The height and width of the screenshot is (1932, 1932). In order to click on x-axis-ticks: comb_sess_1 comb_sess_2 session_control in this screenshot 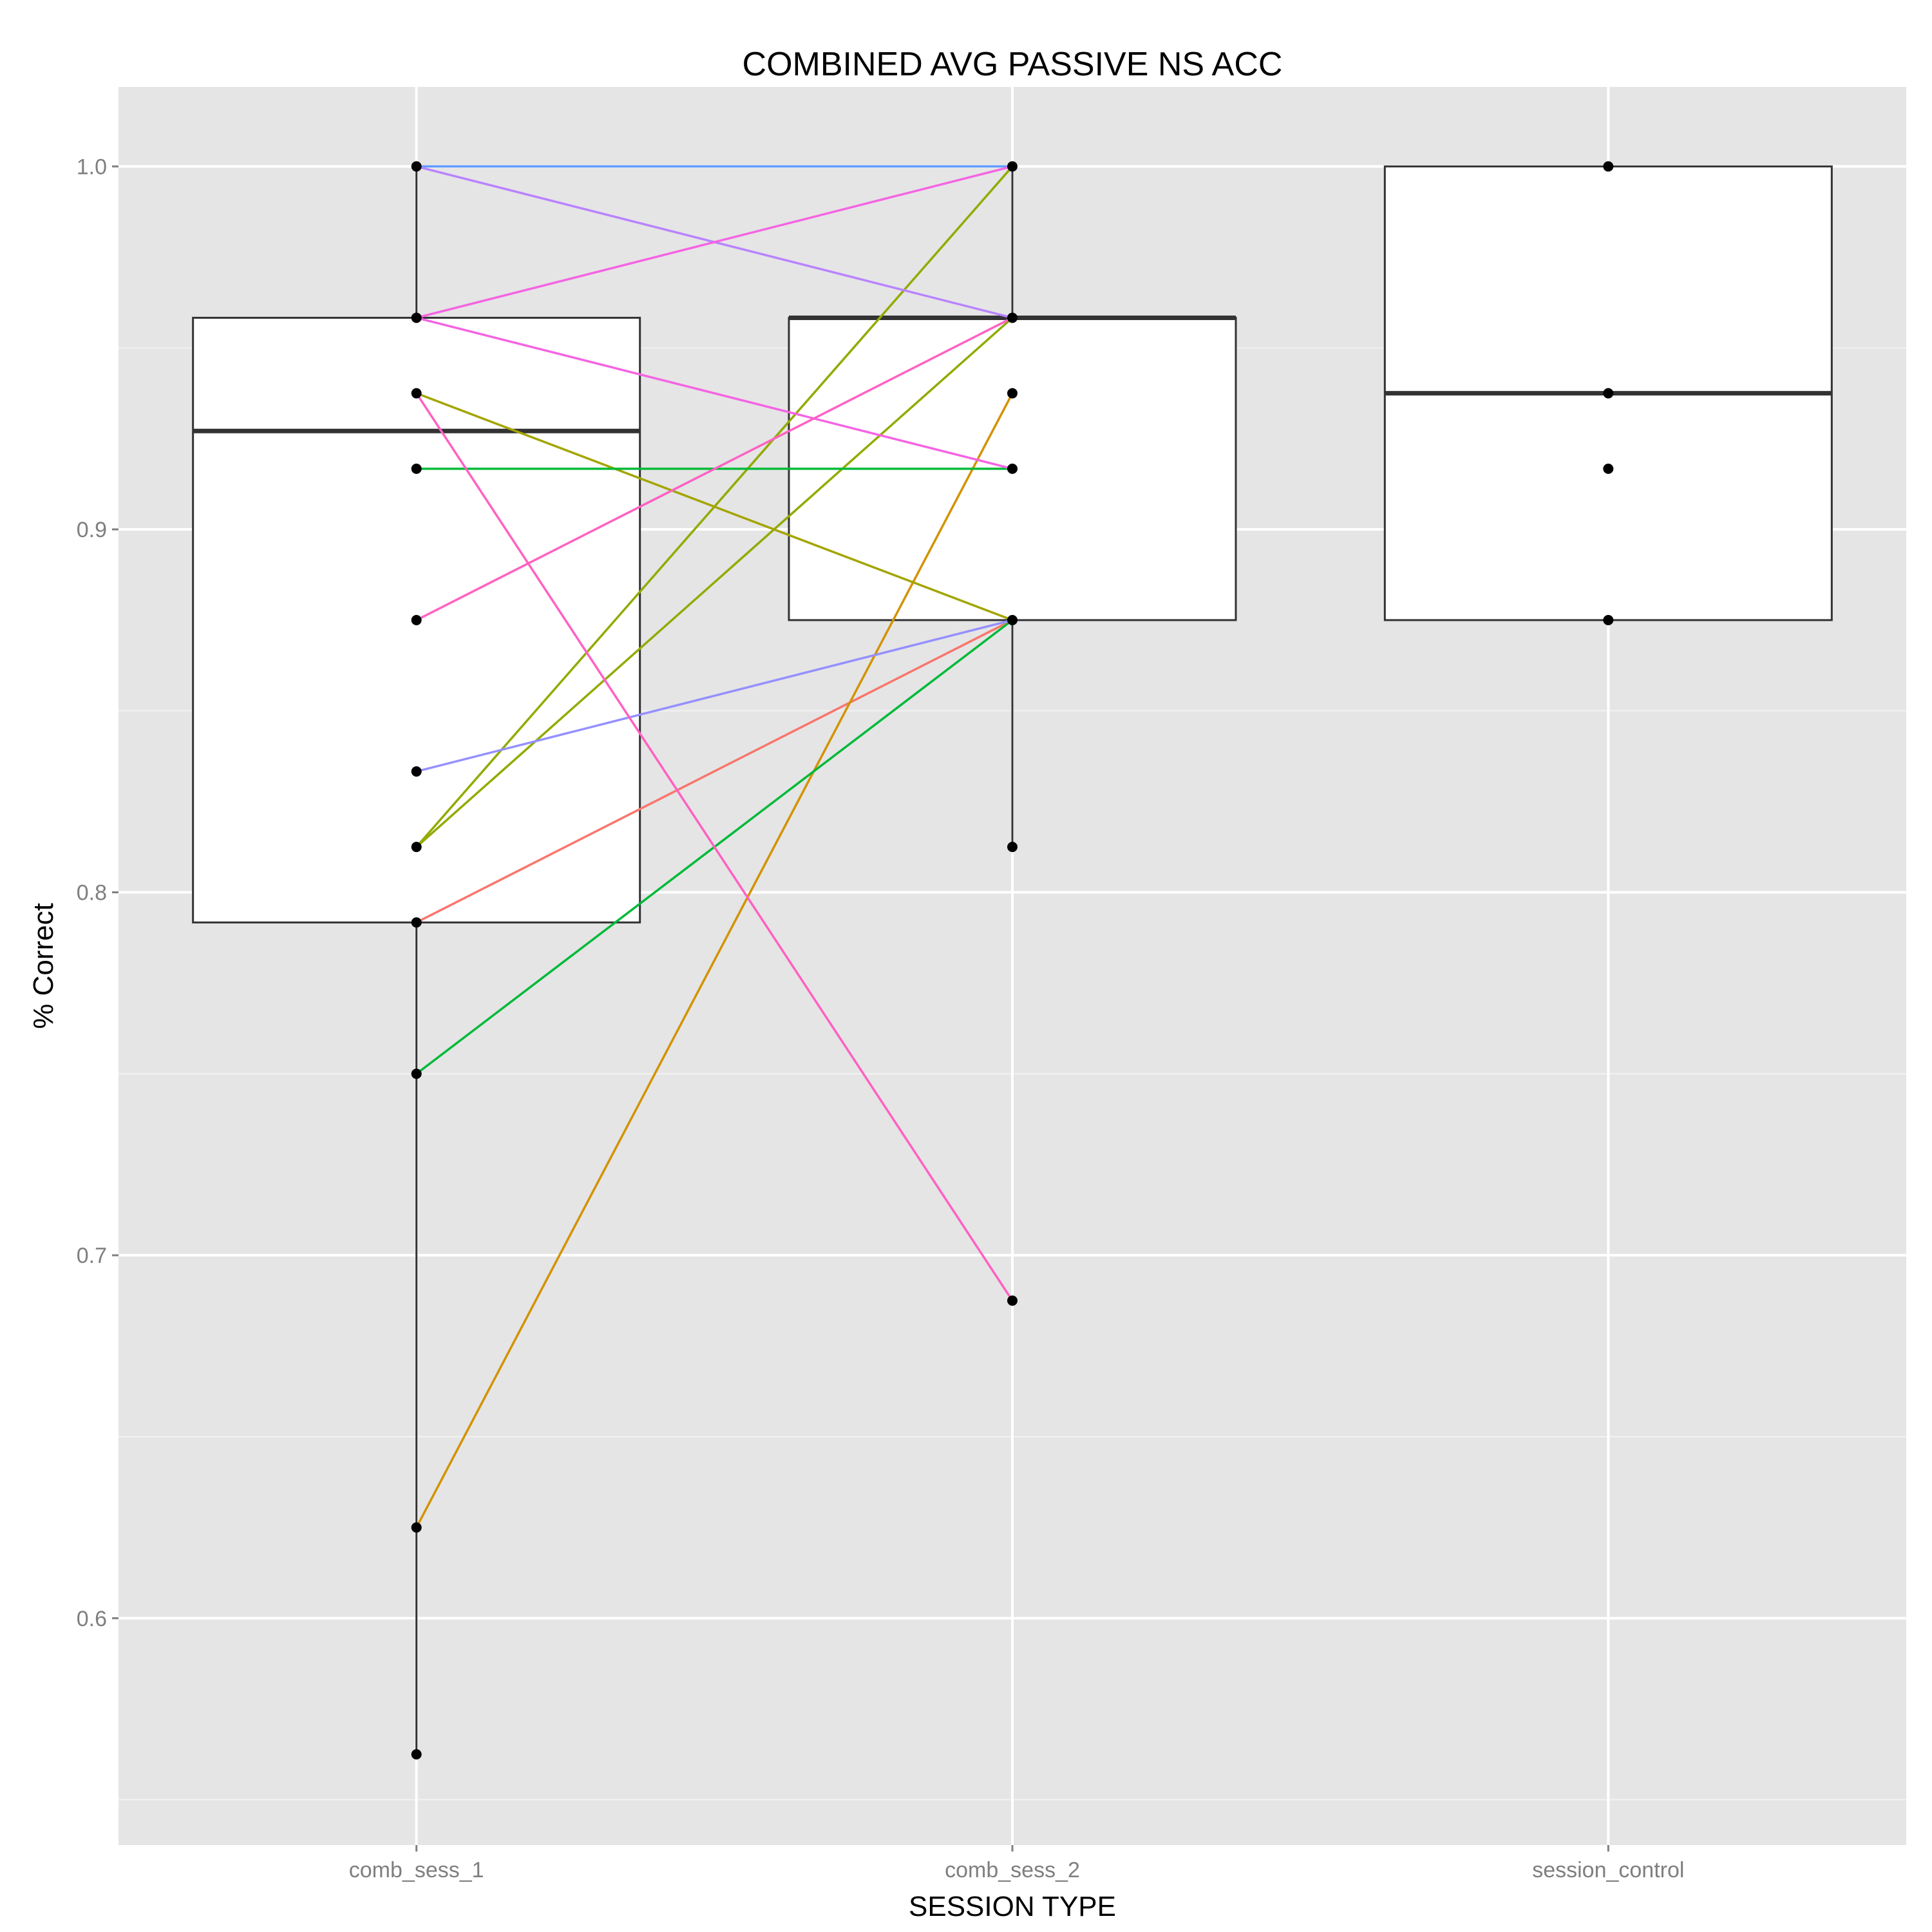, I will do `click(1016, 1863)`.